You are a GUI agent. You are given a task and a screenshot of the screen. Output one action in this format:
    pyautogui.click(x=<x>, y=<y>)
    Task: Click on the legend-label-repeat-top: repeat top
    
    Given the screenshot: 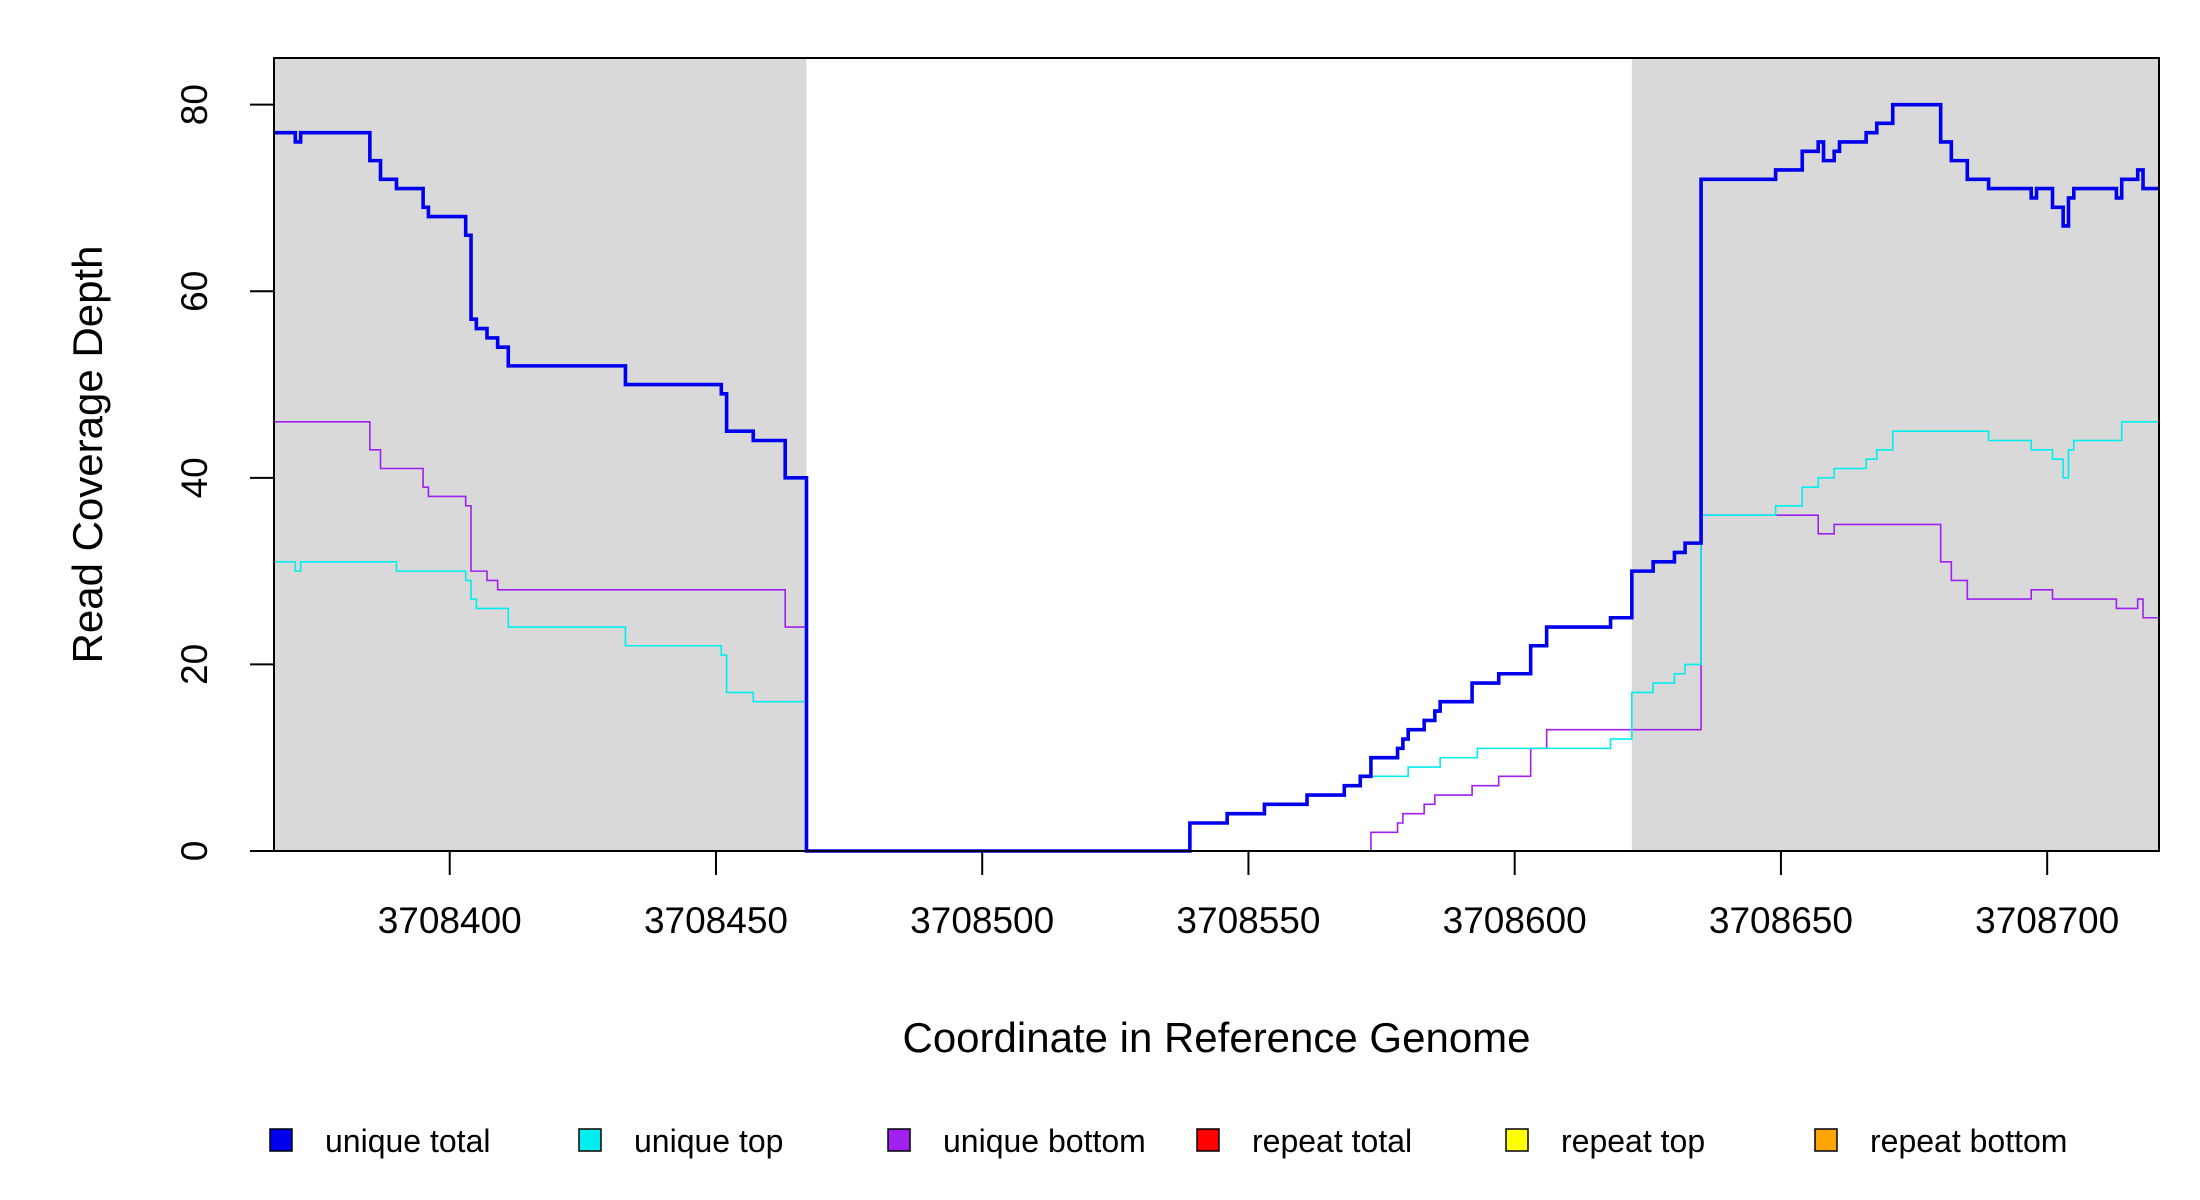 What is the action you would take?
    pyautogui.click(x=1633, y=1141)
    